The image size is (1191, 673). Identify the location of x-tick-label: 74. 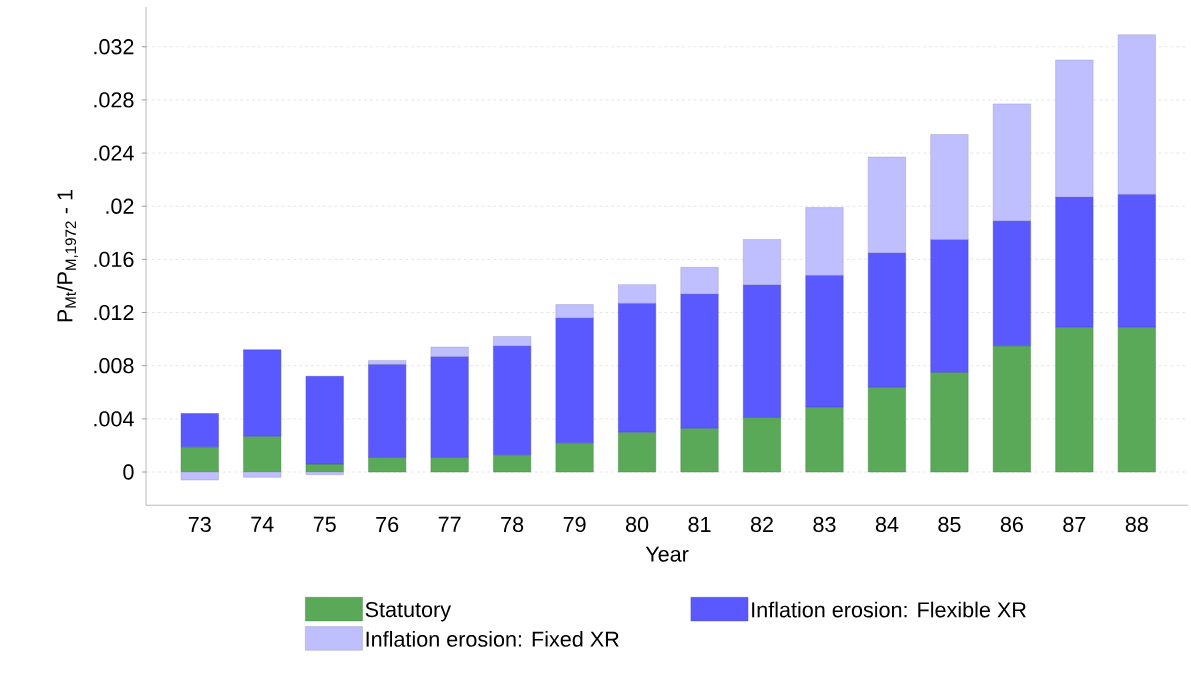
(262, 524).